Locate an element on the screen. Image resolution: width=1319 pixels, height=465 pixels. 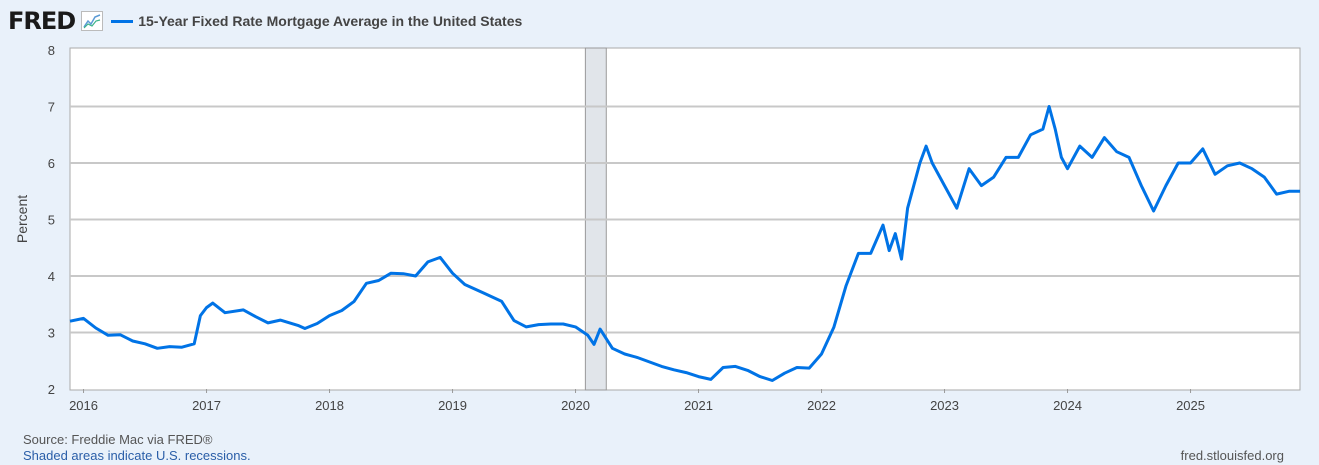
y-axis-label: Percent is located at coordinates (22, 219).